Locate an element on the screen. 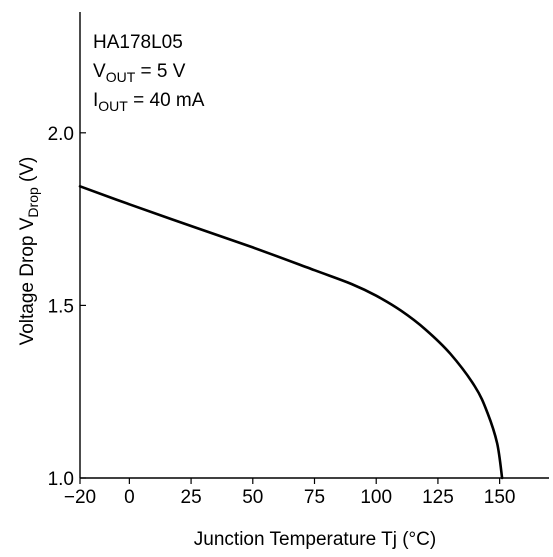 Image resolution: width=553 pixels, height=557 pixels. y-tick-label: 1.5 is located at coordinates (61, 306).